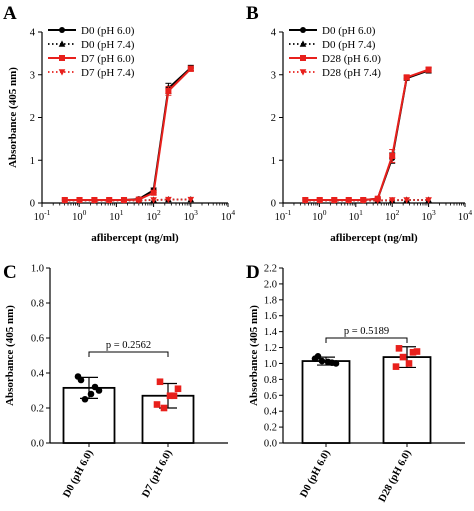 This screenshot has width=474, height=511. What do you see at coordinates (351, 59) in the screenshot?
I see `legend-label: D28 (pH 6.0)` at bounding box center [351, 59].